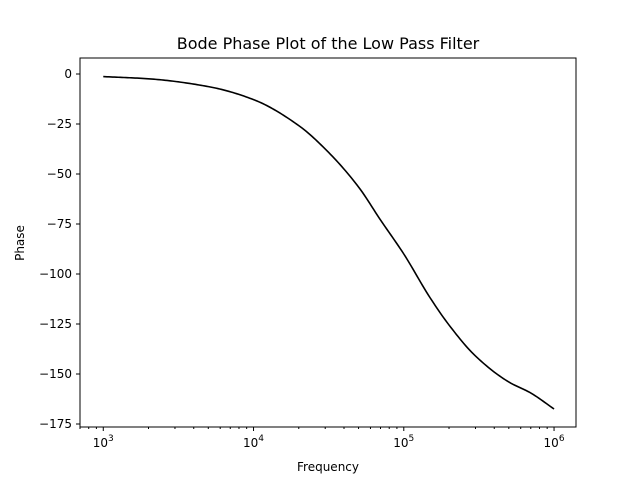 The height and width of the screenshot is (480, 640). I want to click on chart-title: Bode Phase Plot of the Low Pass Filter, so click(328, 43).